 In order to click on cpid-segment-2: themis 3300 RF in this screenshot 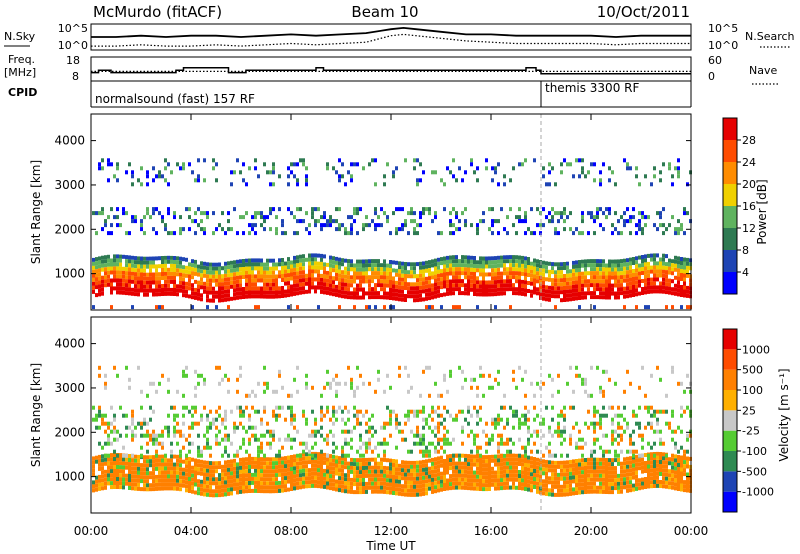, I will do `click(592, 88)`.